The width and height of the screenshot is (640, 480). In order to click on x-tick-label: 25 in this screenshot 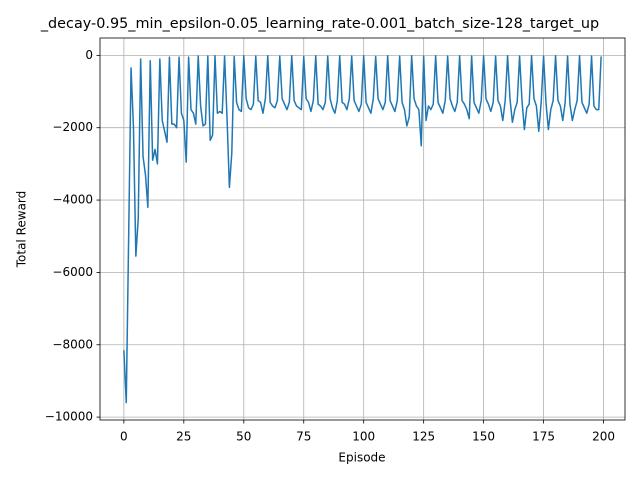, I will do `click(183, 437)`.